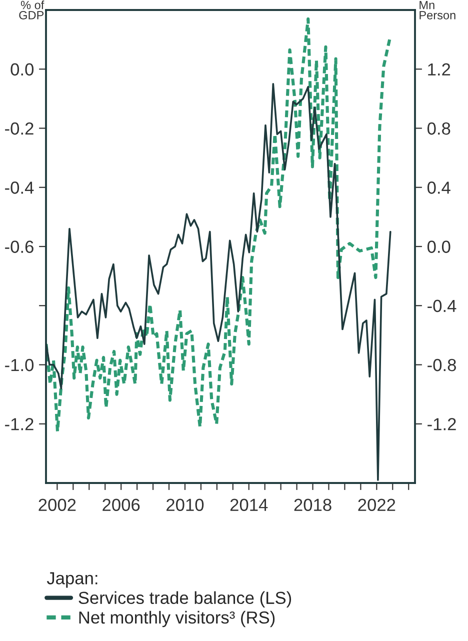 This screenshot has height=641, width=468. What do you see at coordinates (72, 580) in the screenshot?
I see `legend-title: Japan:` at bounding box center [72, 580].